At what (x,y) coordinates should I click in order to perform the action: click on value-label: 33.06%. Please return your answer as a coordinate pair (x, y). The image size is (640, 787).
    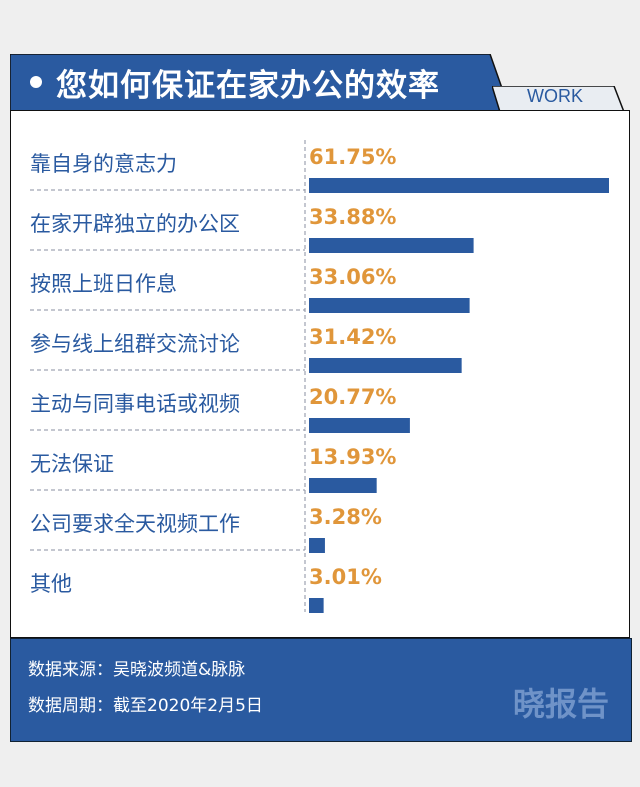
    Looking at the image, I should click on (352, 277).